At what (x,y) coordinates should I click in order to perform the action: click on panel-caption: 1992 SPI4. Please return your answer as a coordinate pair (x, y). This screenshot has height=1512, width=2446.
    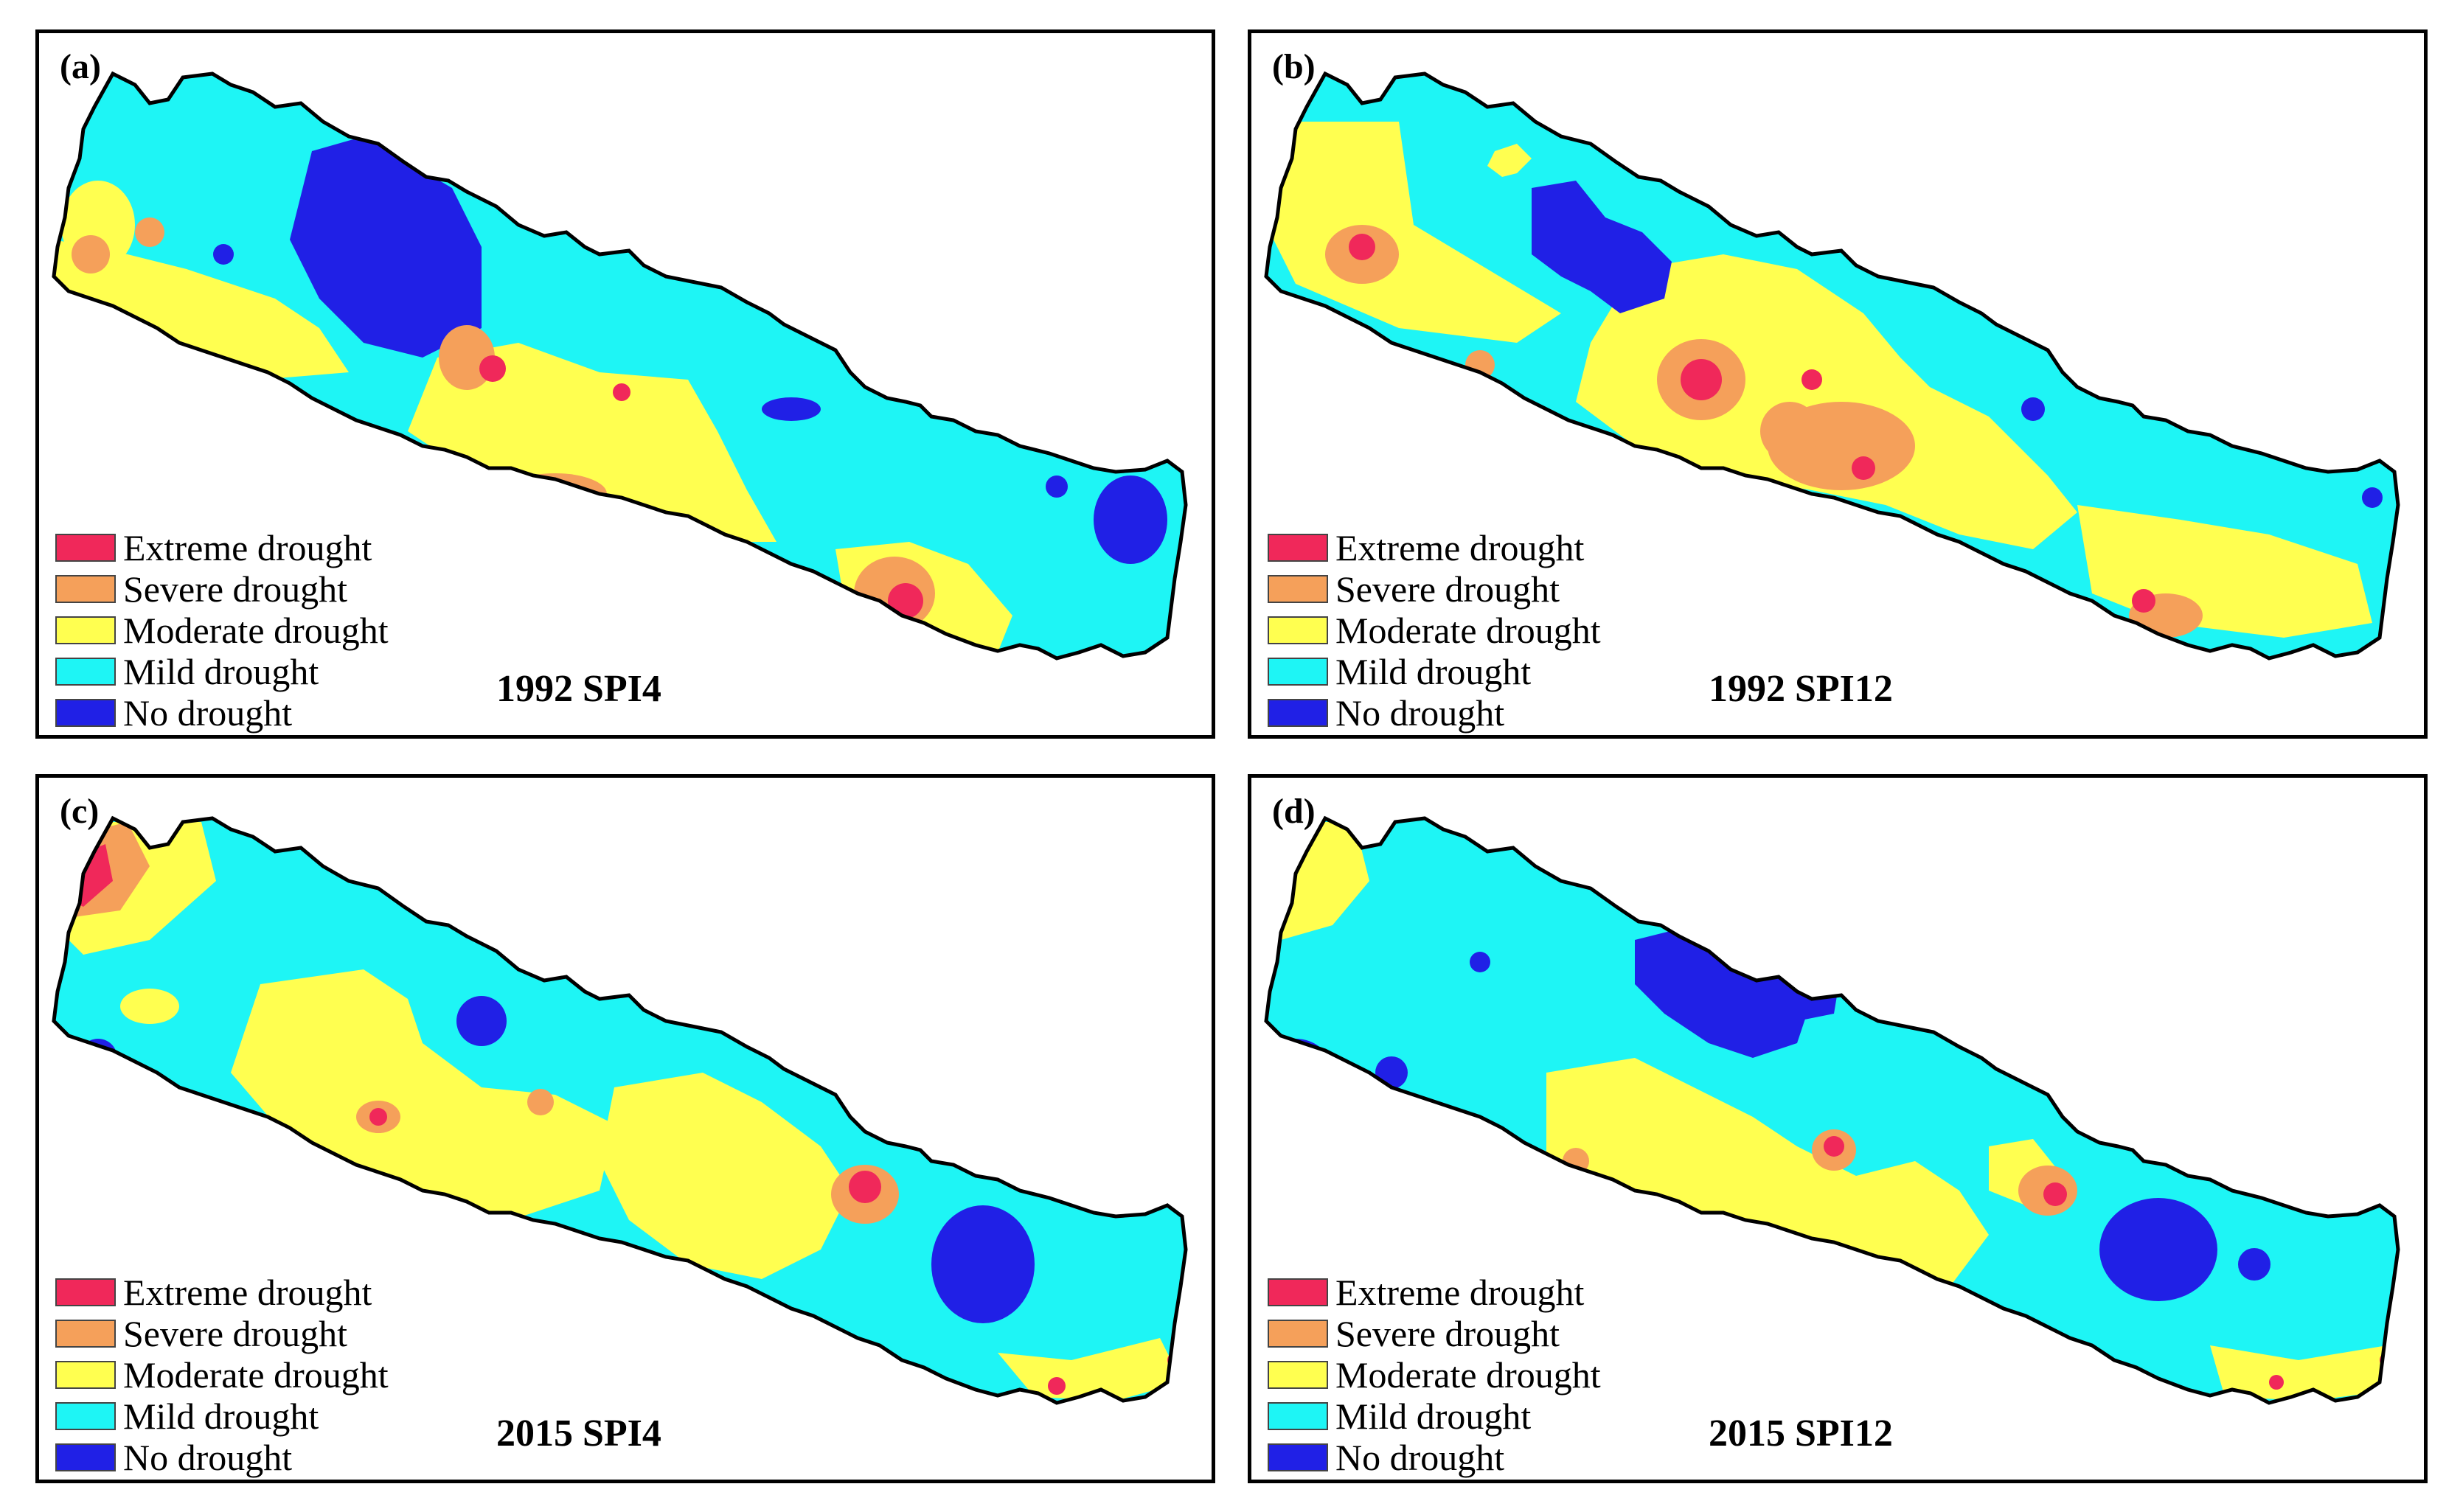
    Looking at the image, I should click on (578, 689).